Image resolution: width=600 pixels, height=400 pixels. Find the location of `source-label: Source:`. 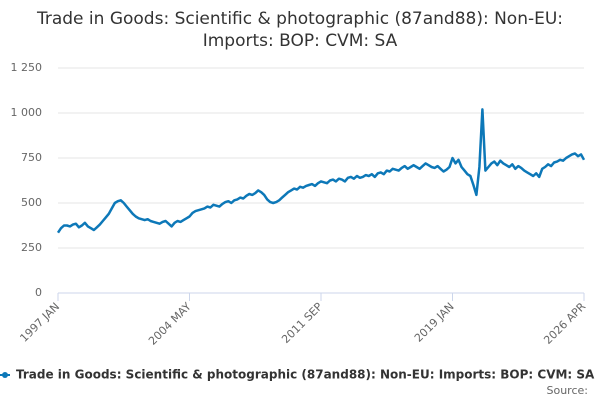

source-label: Source: is located at coordinates (568, 390).